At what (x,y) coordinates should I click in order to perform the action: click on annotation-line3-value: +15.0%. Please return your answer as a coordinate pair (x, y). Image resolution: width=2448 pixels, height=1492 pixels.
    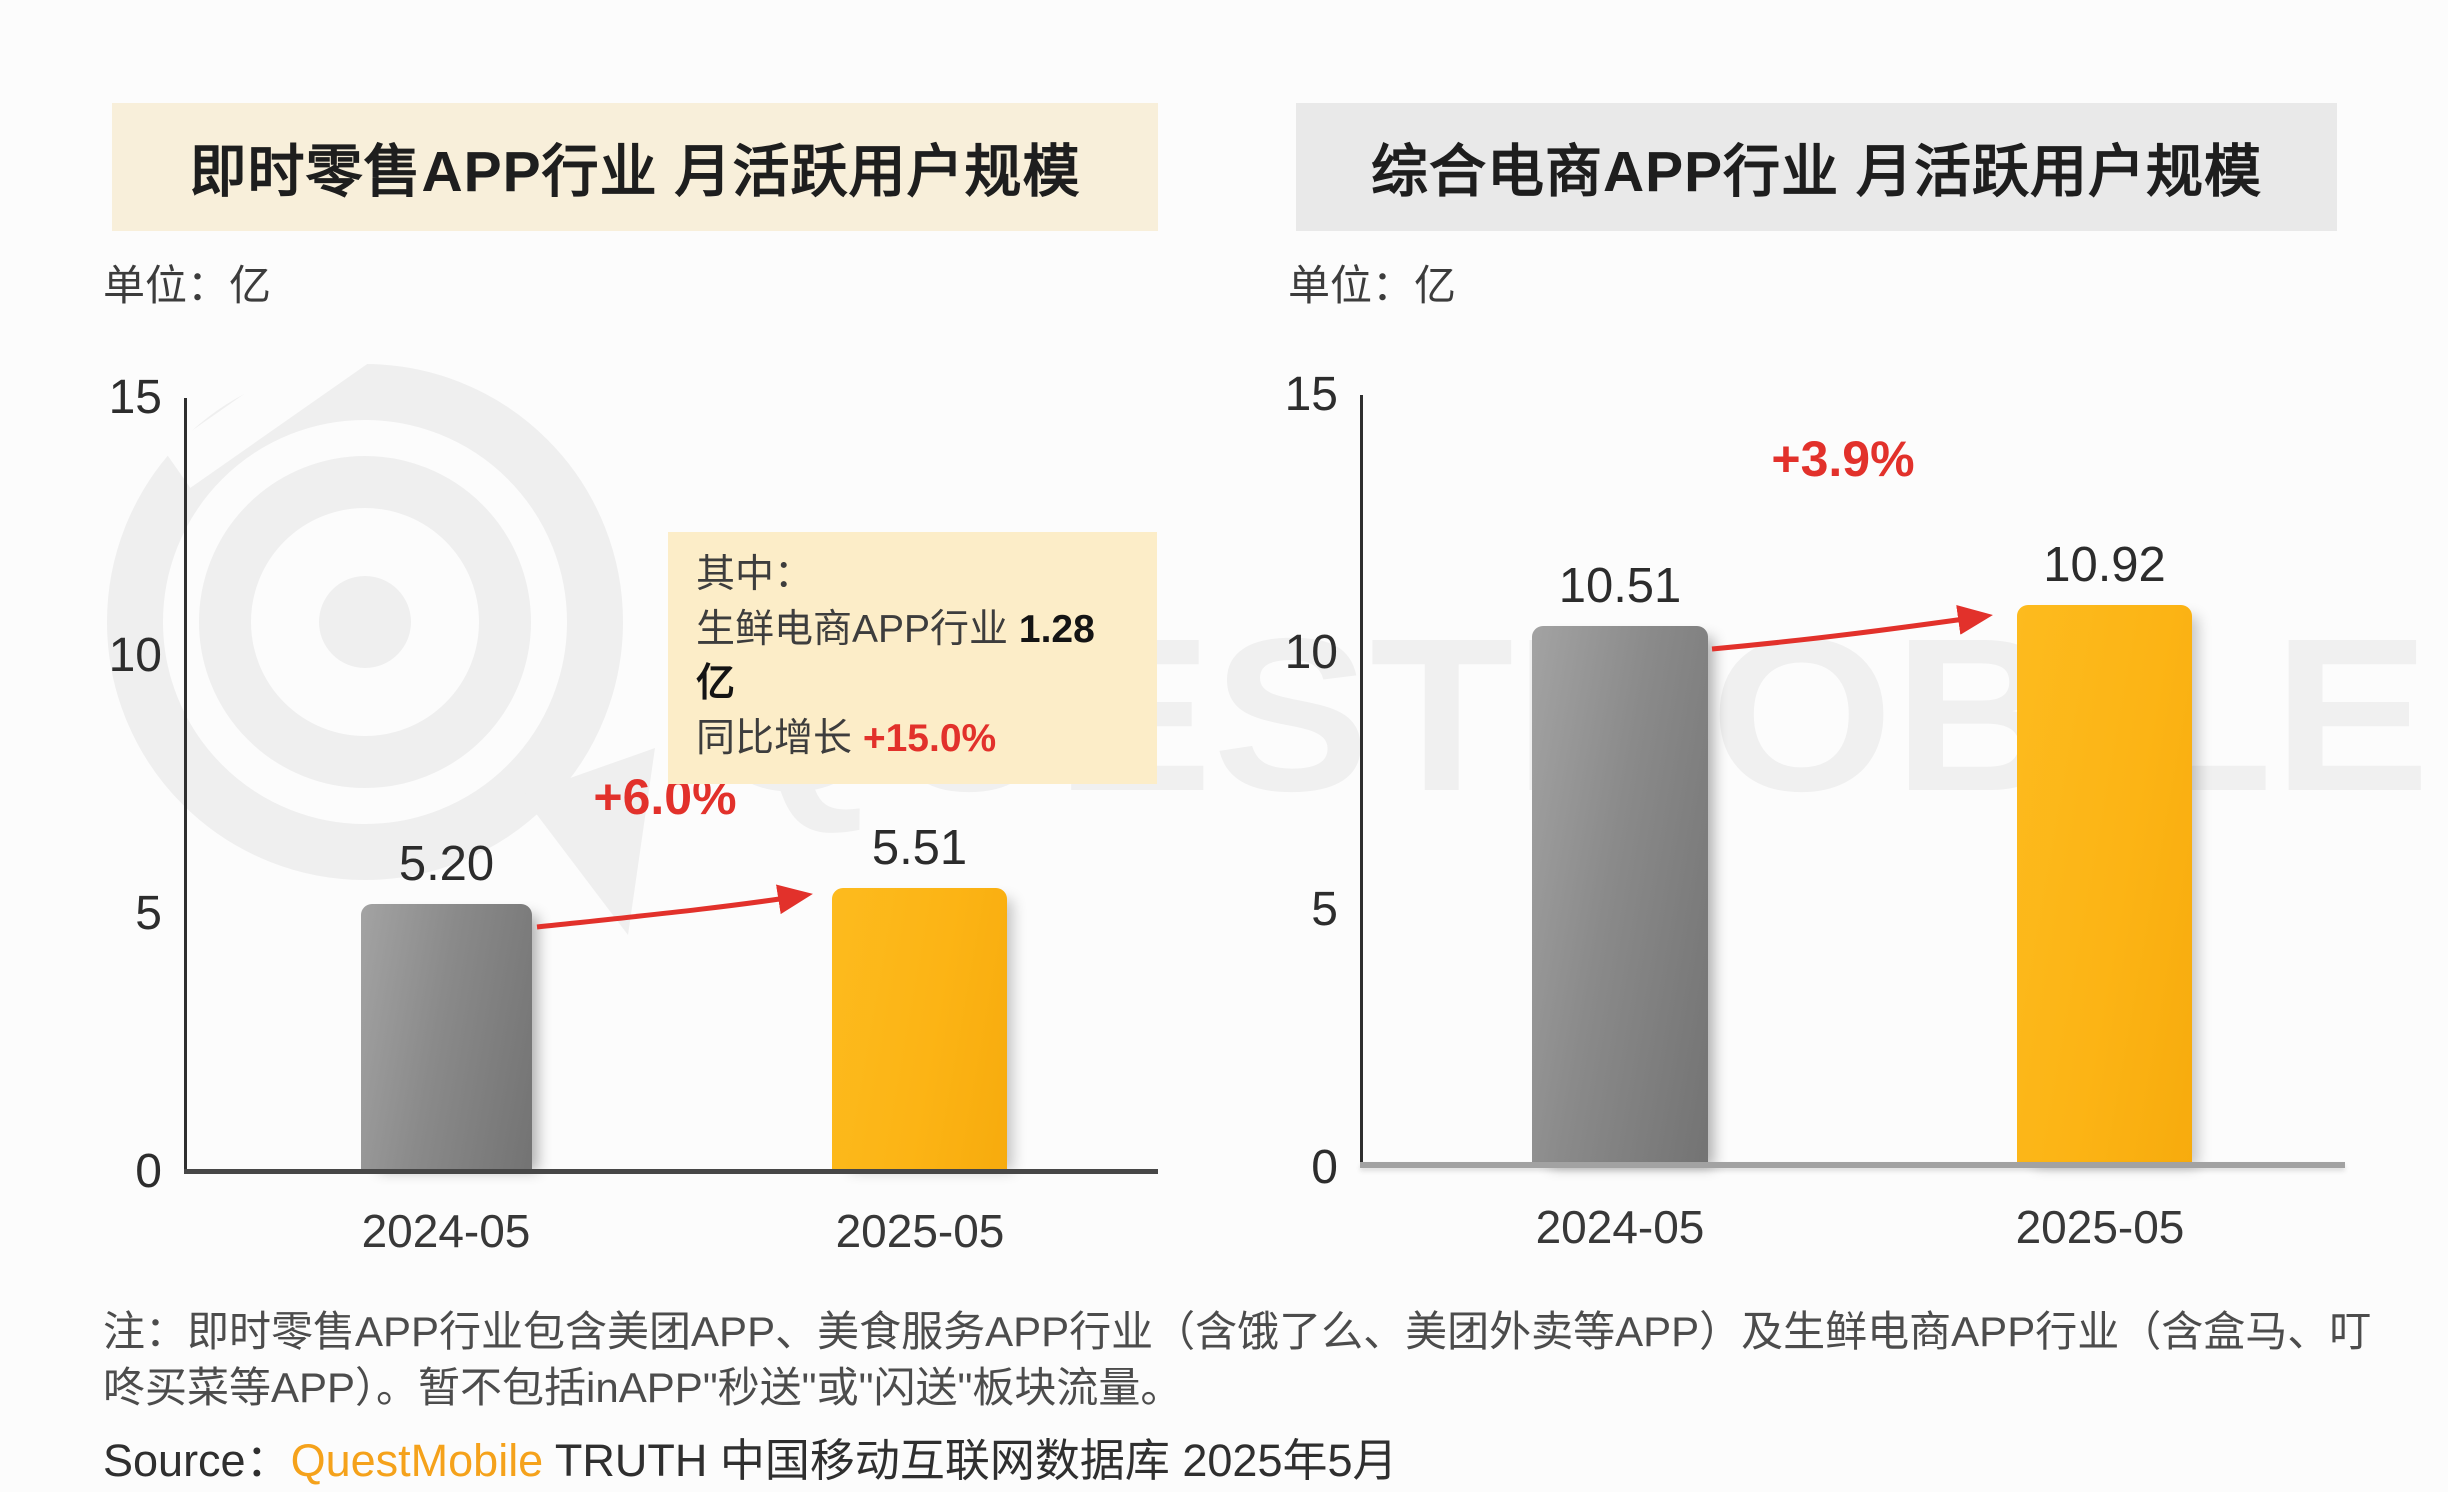
    Looking at the image, I should click on (929, 738).